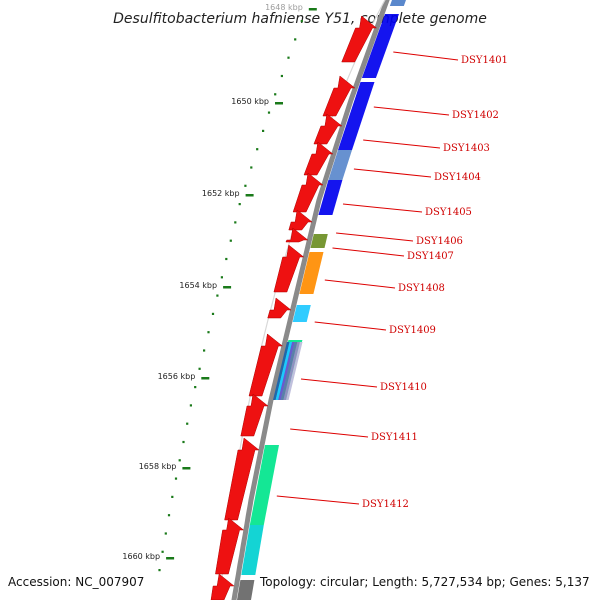 This screenshot has height=600, width=600. What do you see at coordinates (385, 504) in the screenshot?
I see `gene-label: DSY1412` at bounding box center [385, 504].